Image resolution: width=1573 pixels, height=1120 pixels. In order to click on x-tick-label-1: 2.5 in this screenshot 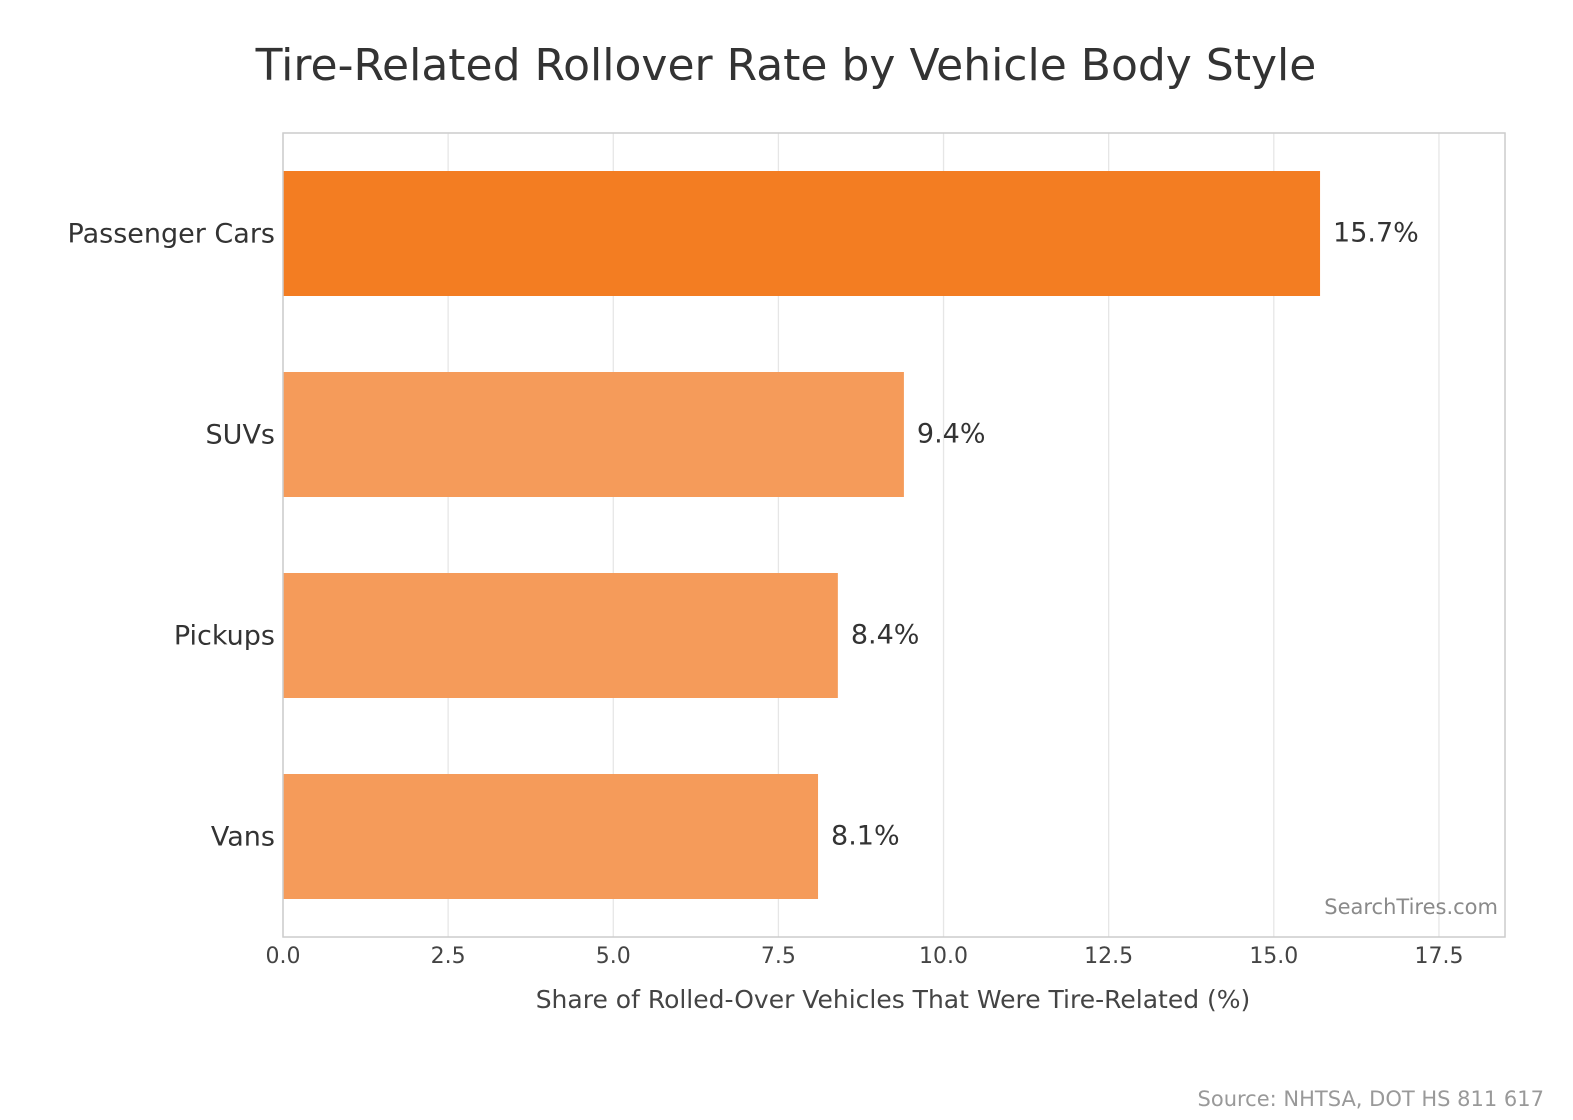, I will do `click(448, 956)`.